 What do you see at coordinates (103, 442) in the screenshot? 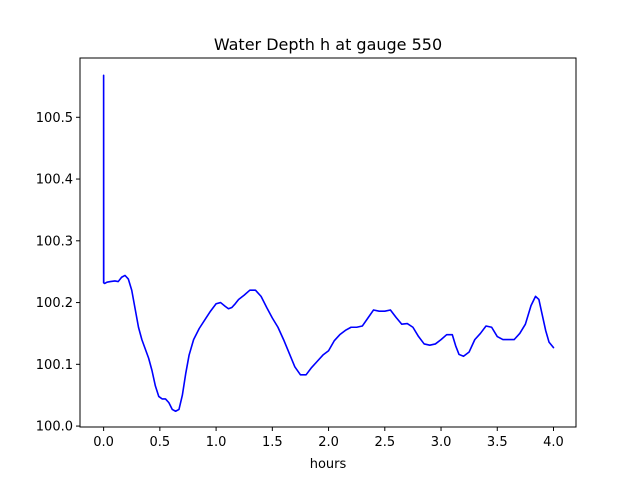
I see `x-tick-label: 0.0` at bounding box center [103, 442].